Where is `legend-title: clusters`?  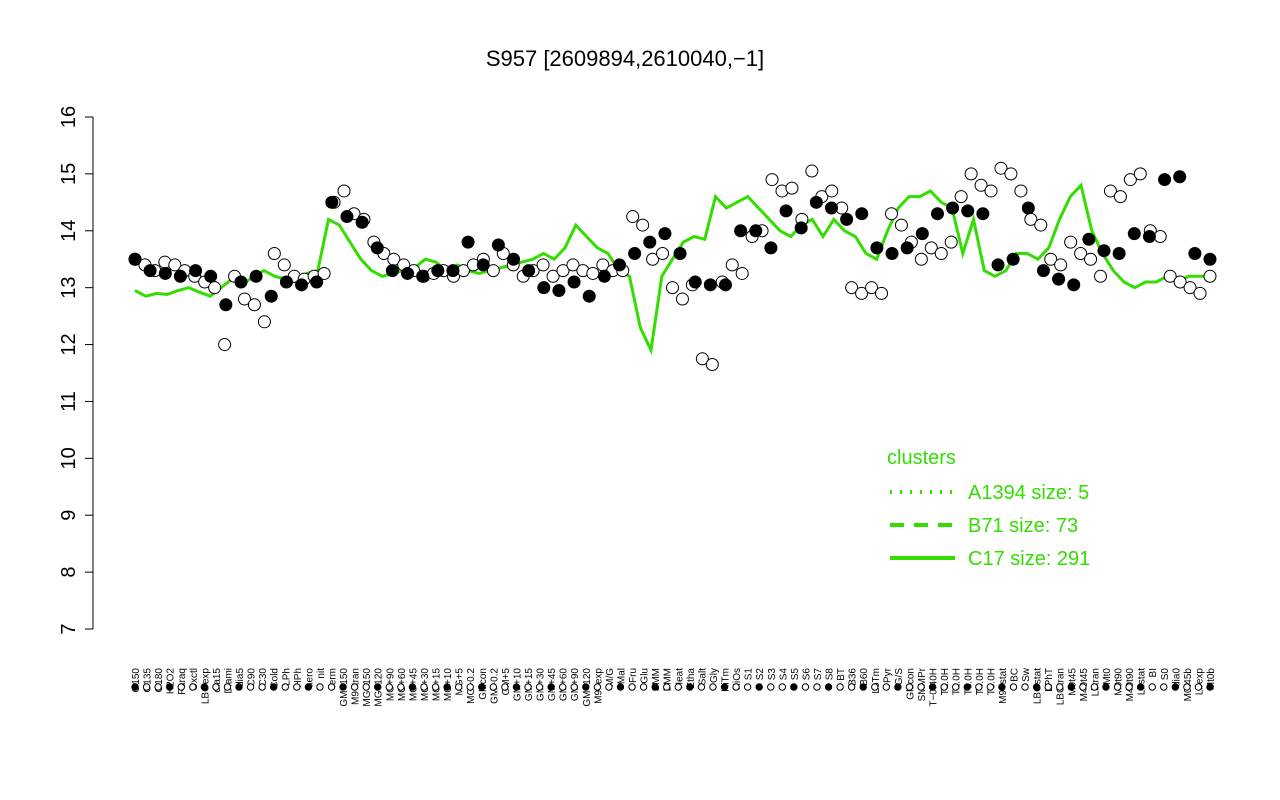 legend-title: clusters is located at coordinates (921, 458).